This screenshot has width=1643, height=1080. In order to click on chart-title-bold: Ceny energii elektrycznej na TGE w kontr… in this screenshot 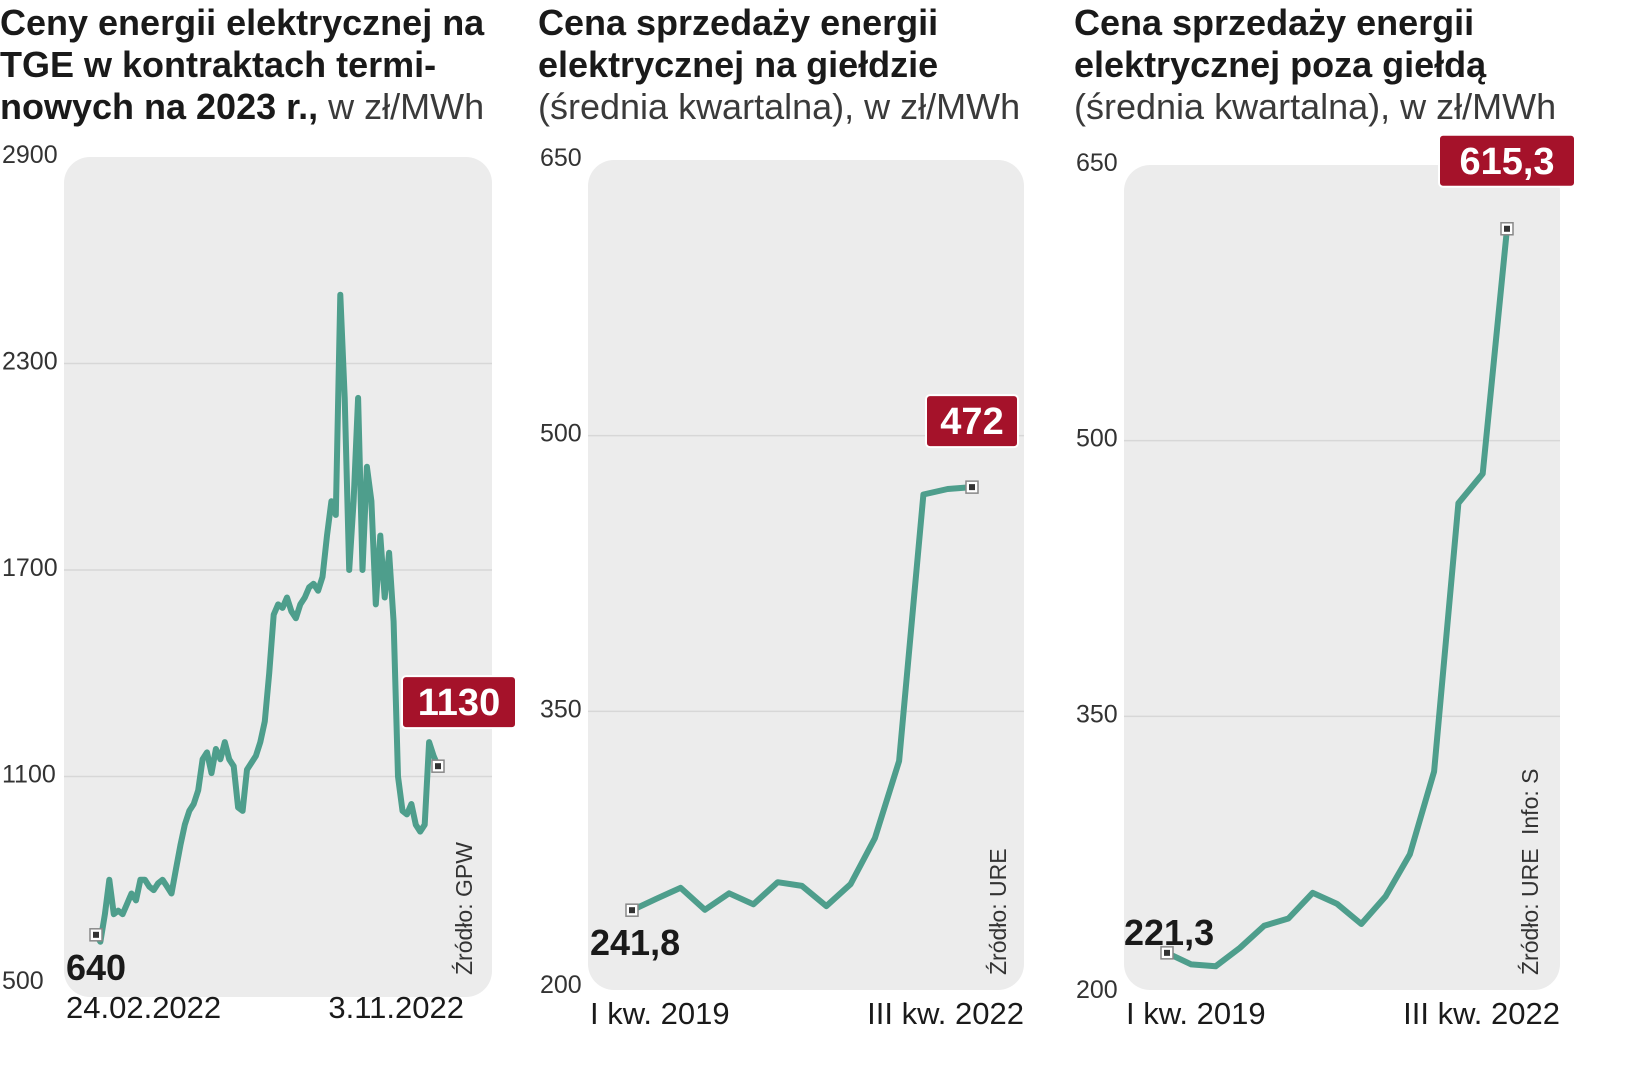, I will do `click(242, 64)`.